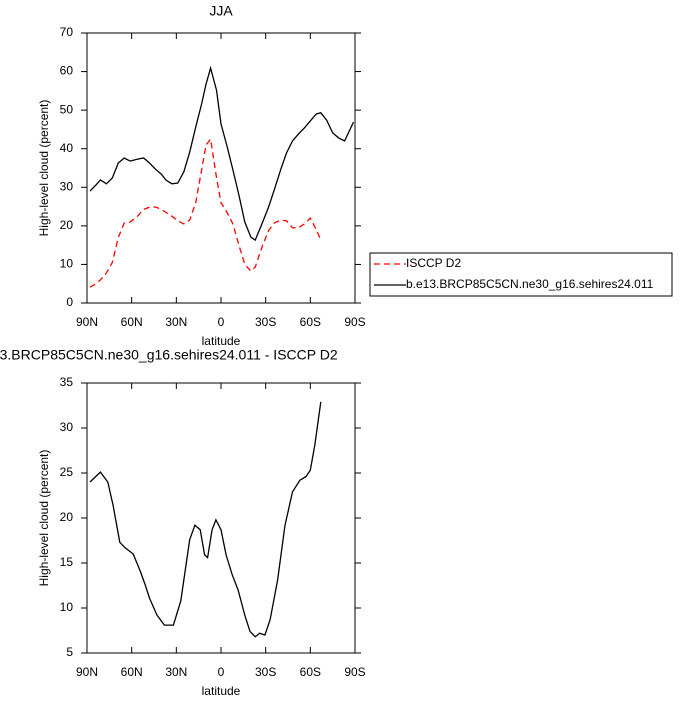  Describe the element at coordinates (69, 652) in the screenshot. I see `y-tick-label: 5` at that location.